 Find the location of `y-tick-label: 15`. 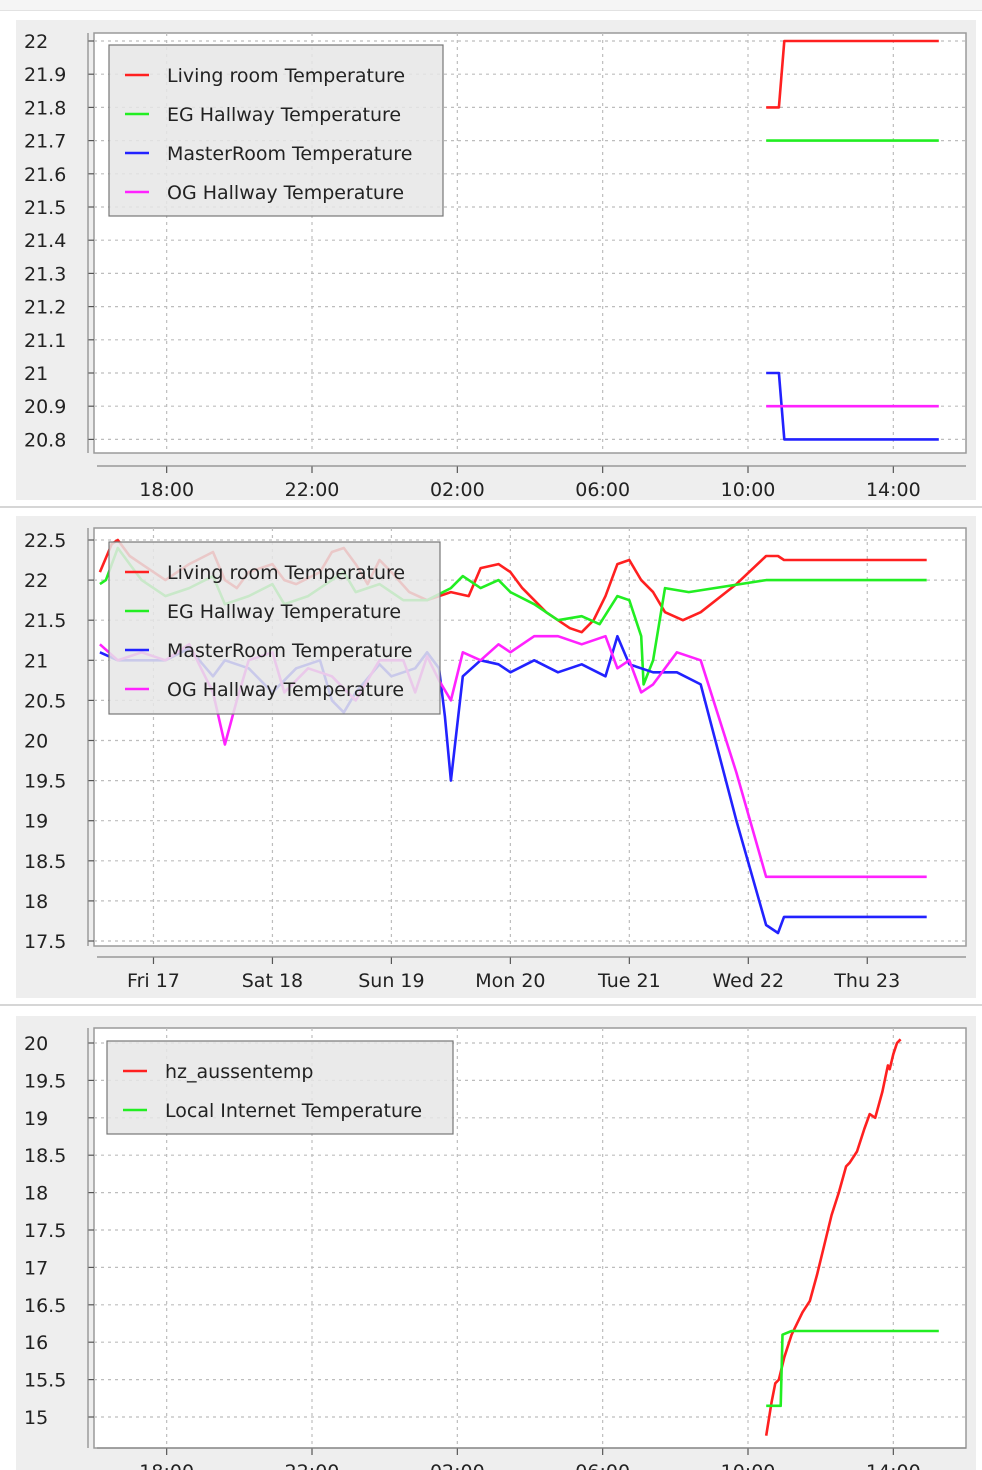

y-tick-label: 15 is located at coordinates (36, 1418).